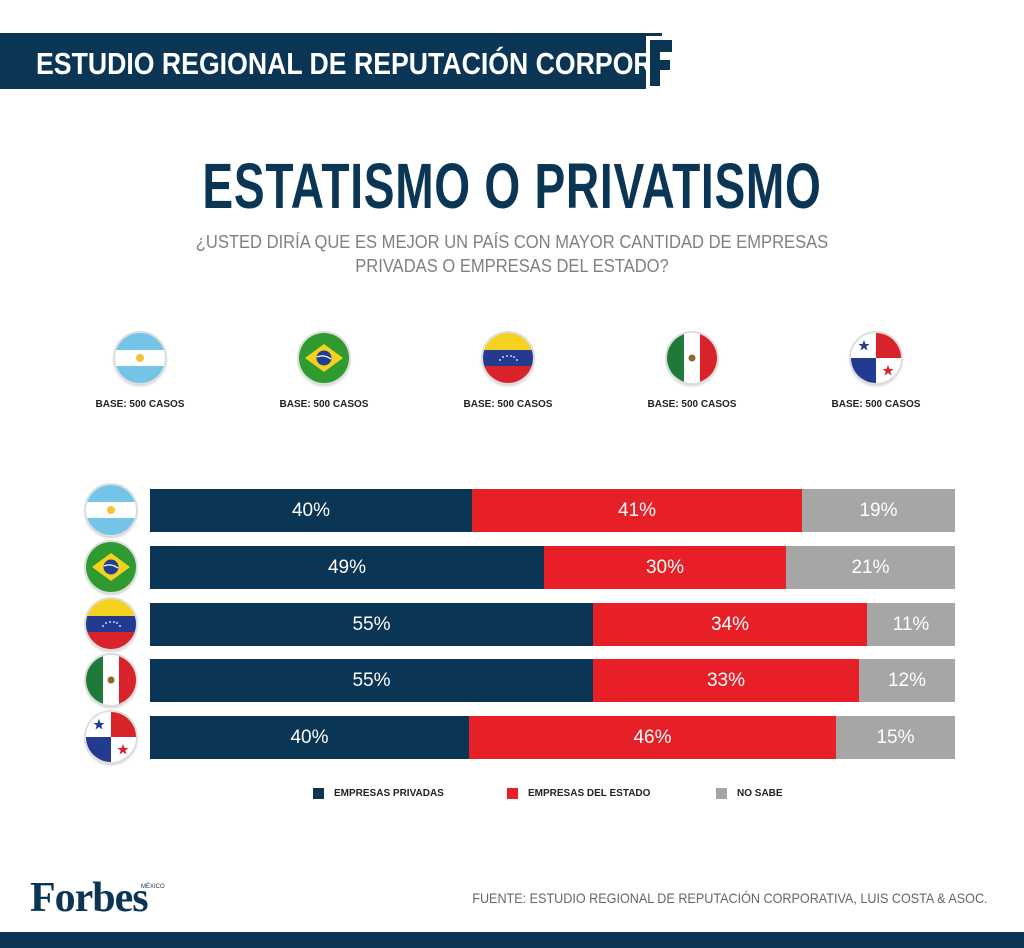  I want to click on legend-item-no-sabe: NO SABE, so click(749, 793).